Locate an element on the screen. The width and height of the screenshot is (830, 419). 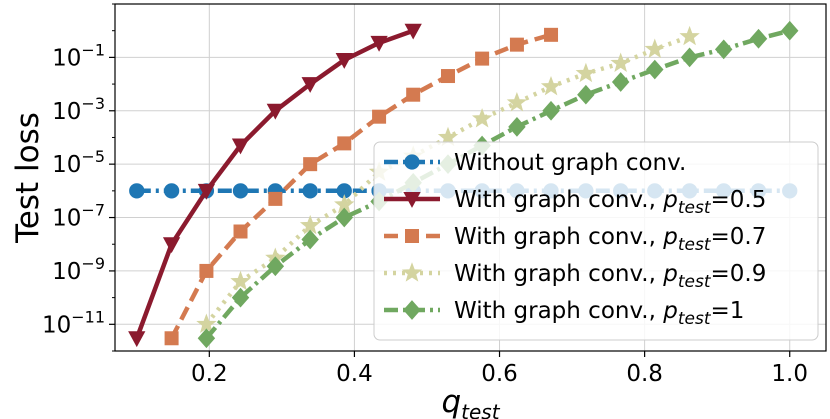
legend-label: With graph conv., ptest=1 is located at coordinates (599, 313).